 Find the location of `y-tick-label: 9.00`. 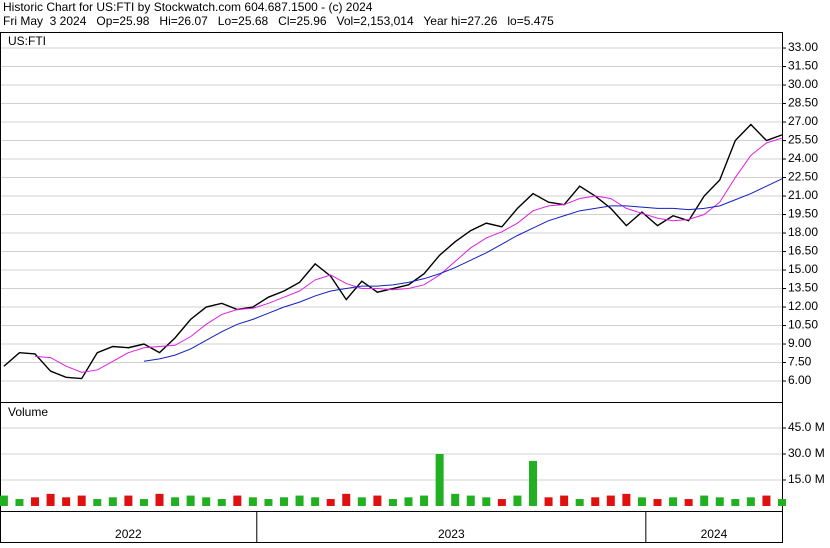

y-tick-label: 9.00 is located at coordinates (800, 343).